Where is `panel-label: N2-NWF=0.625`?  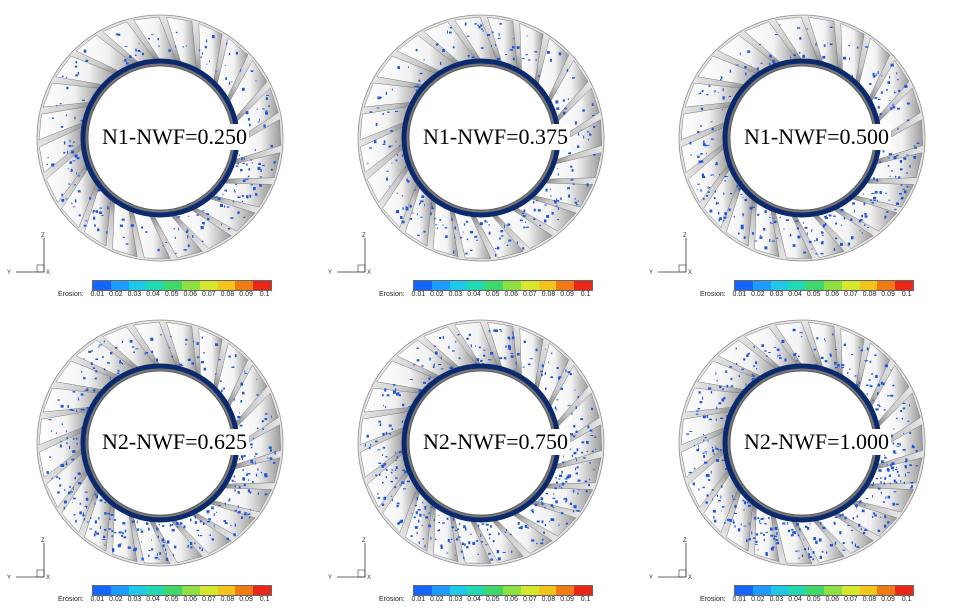 panel-label: N2-NWF=0.625 is located at coordinates (175, 442).